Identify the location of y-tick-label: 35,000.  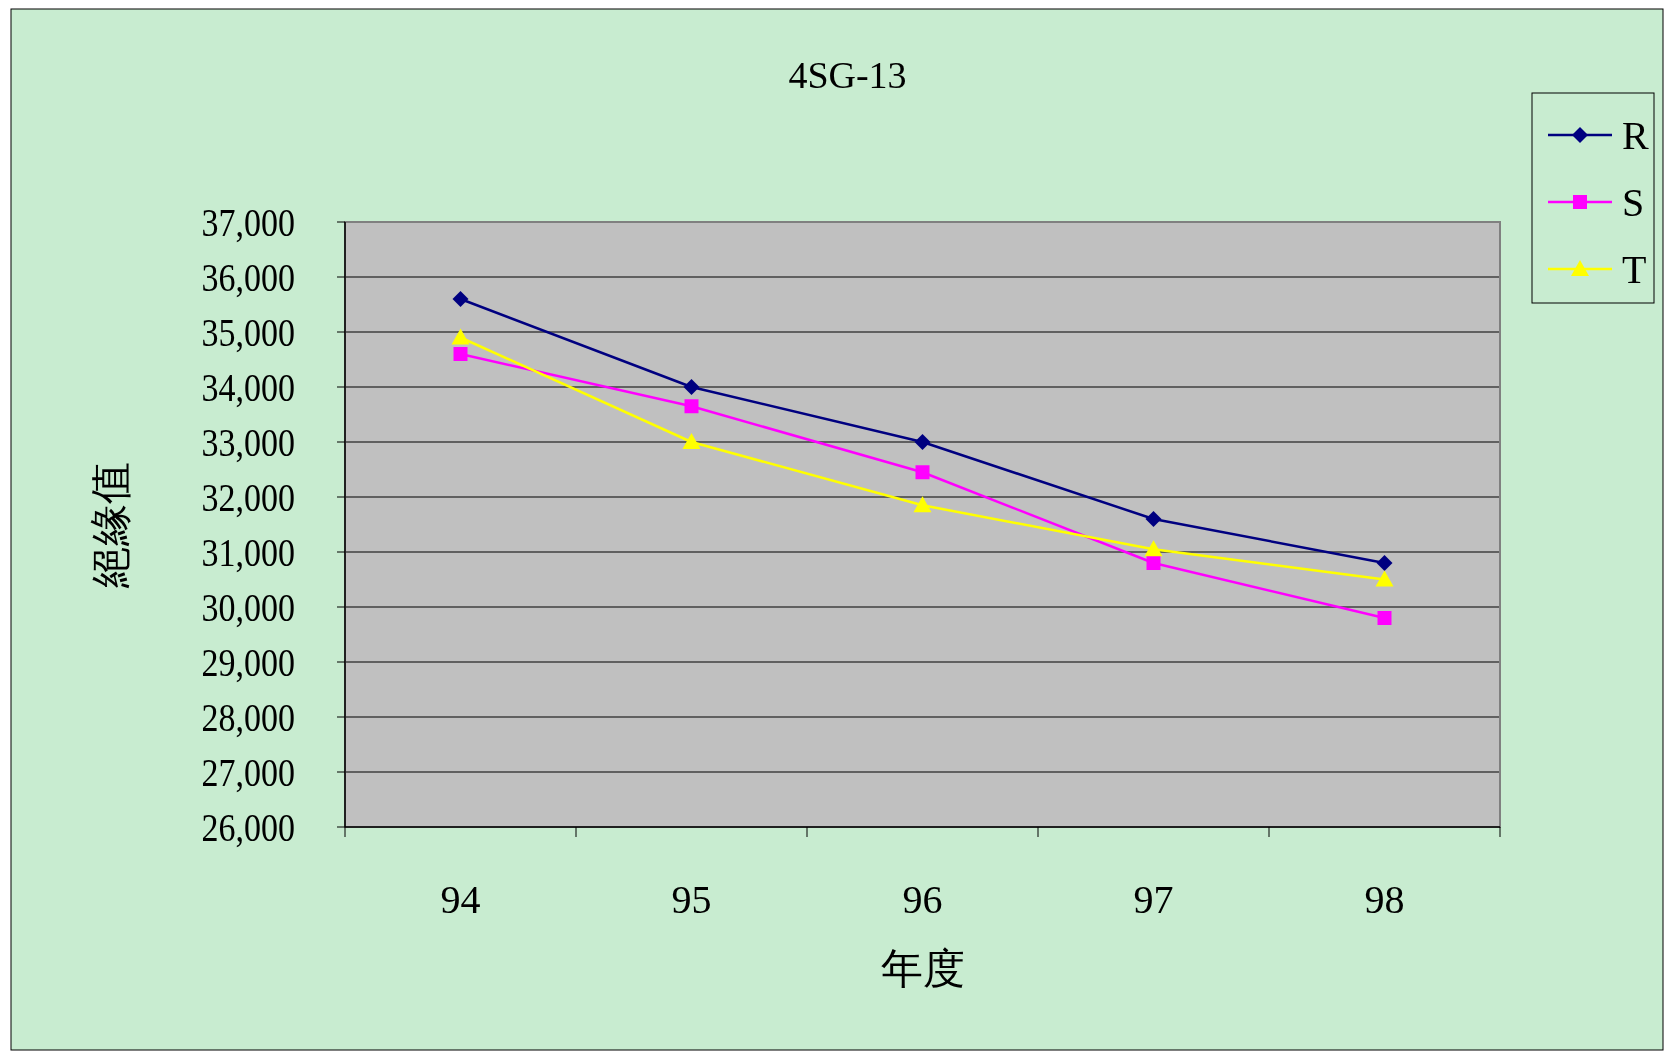
(248, 332).